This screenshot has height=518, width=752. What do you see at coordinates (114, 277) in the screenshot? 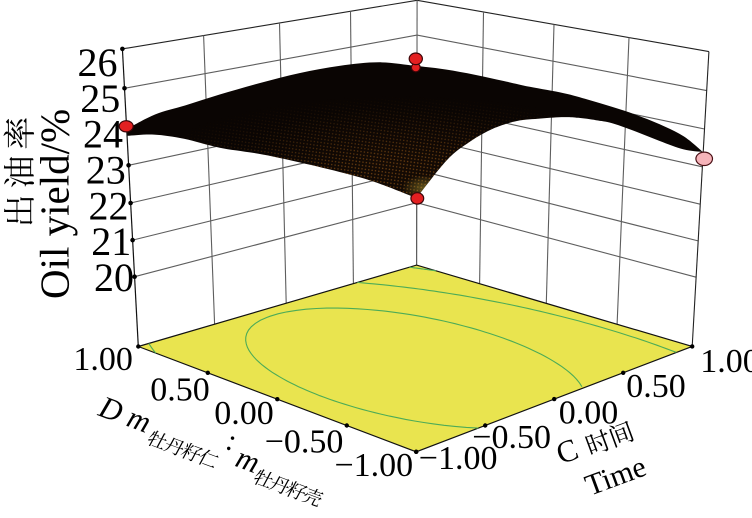
I see `svg-text: 20` at bounding box center [114, 277].